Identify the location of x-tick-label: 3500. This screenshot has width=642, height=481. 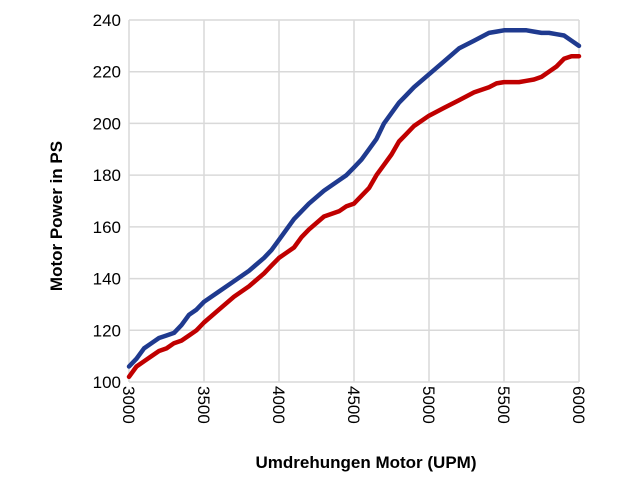
(203, 405).